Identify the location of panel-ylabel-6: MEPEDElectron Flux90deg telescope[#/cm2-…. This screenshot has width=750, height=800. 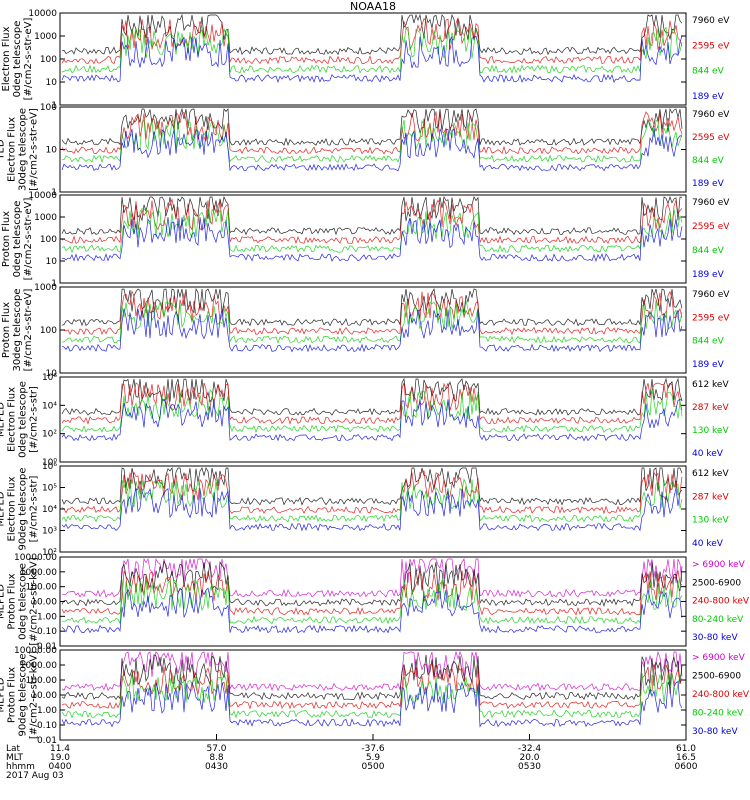
(20, 508).